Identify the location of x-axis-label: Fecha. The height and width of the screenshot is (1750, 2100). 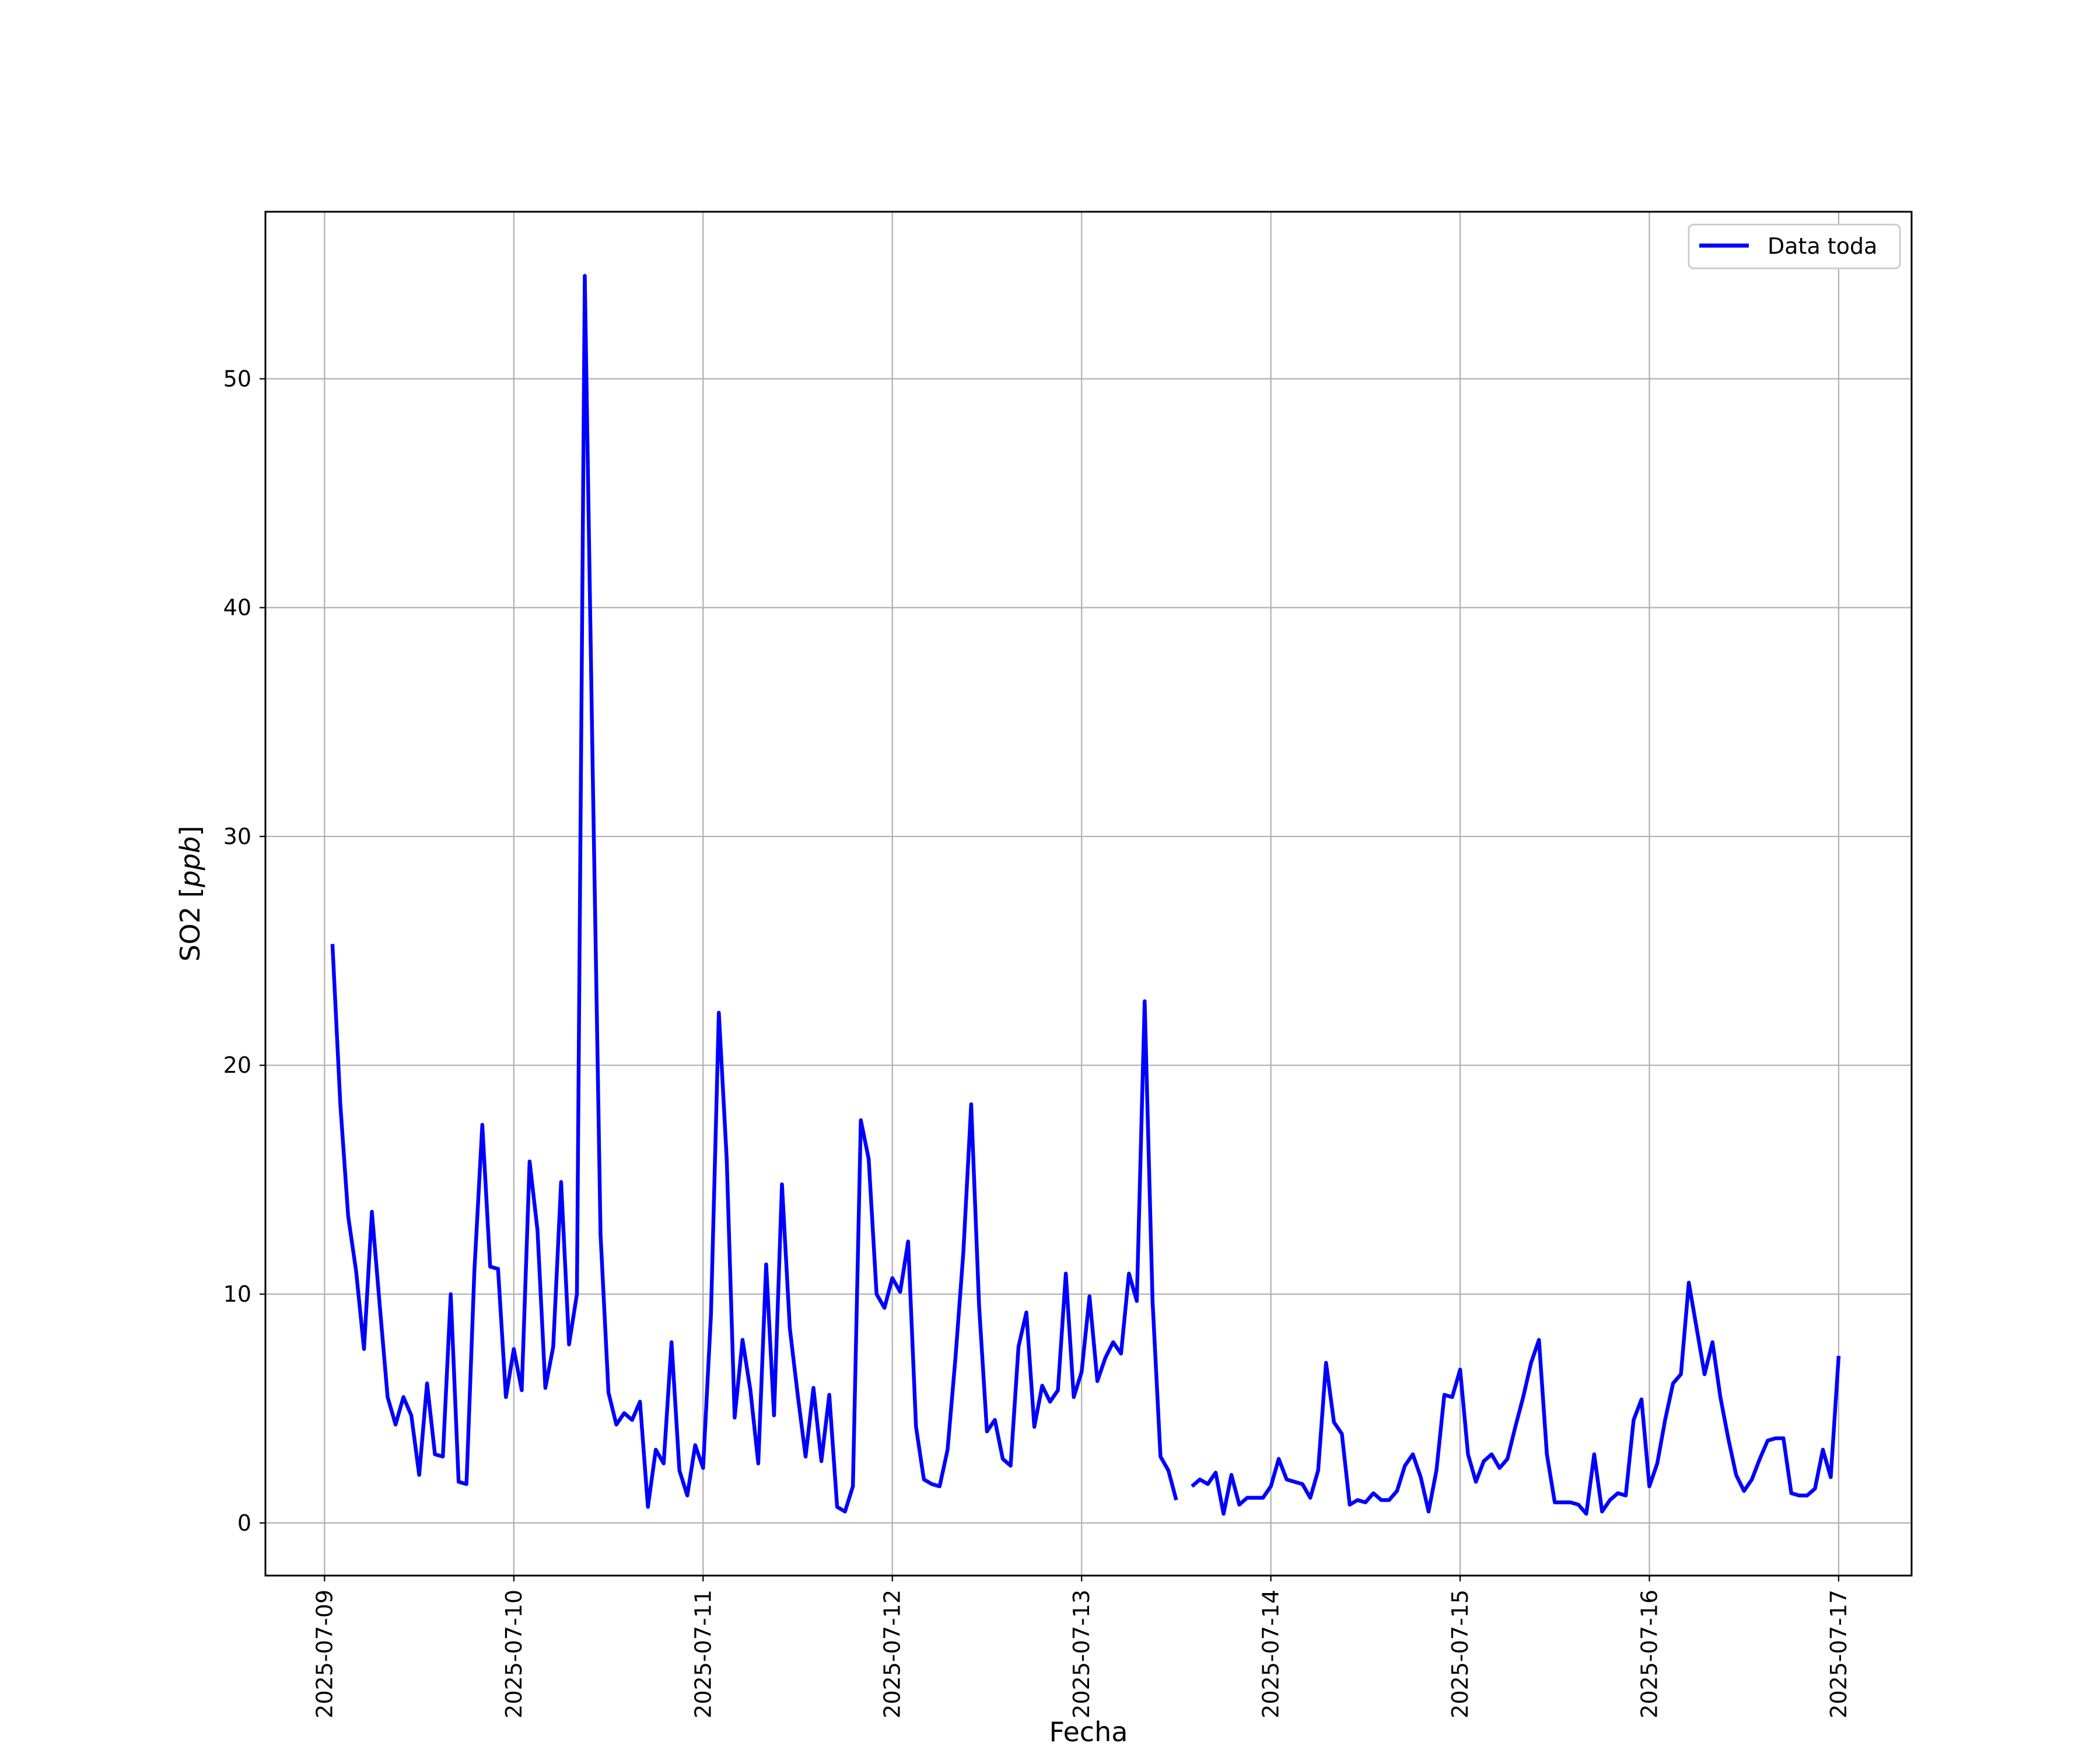
(1088, 1732).